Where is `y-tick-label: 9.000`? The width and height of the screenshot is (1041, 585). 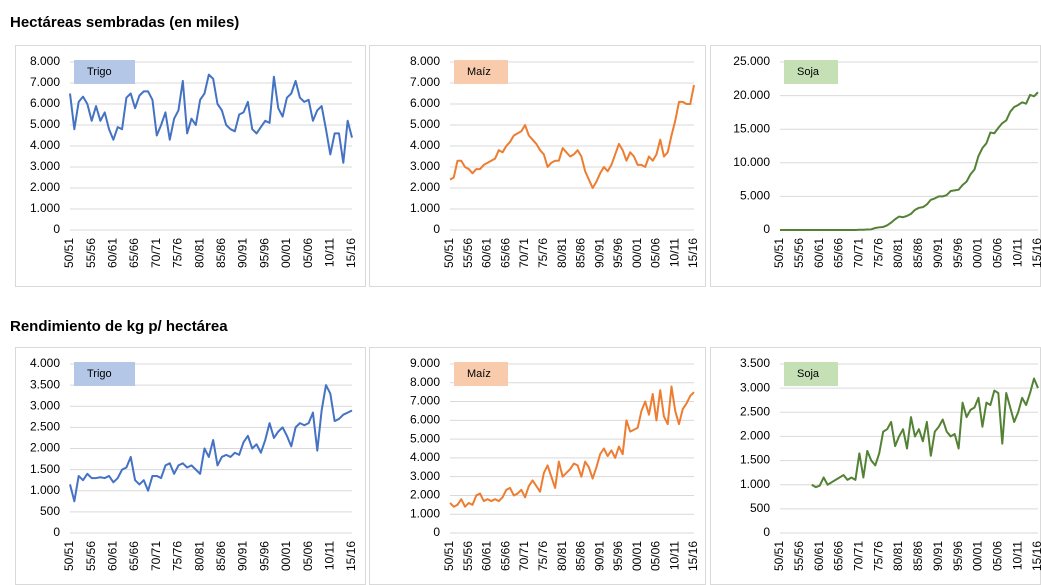
y-tick-label: 9.000 is located at coordinates (425, 363).